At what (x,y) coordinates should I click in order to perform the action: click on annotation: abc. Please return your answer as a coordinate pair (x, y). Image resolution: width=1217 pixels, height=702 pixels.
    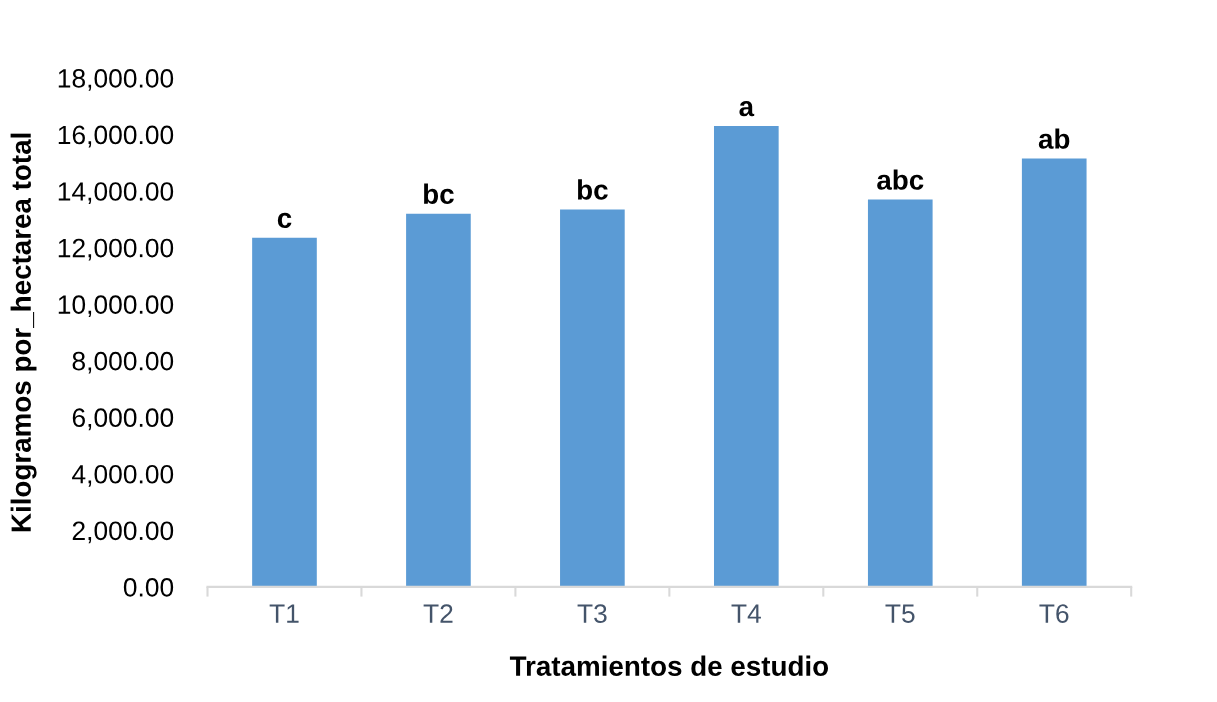
    Looking at the image, I should click on (900, 179).